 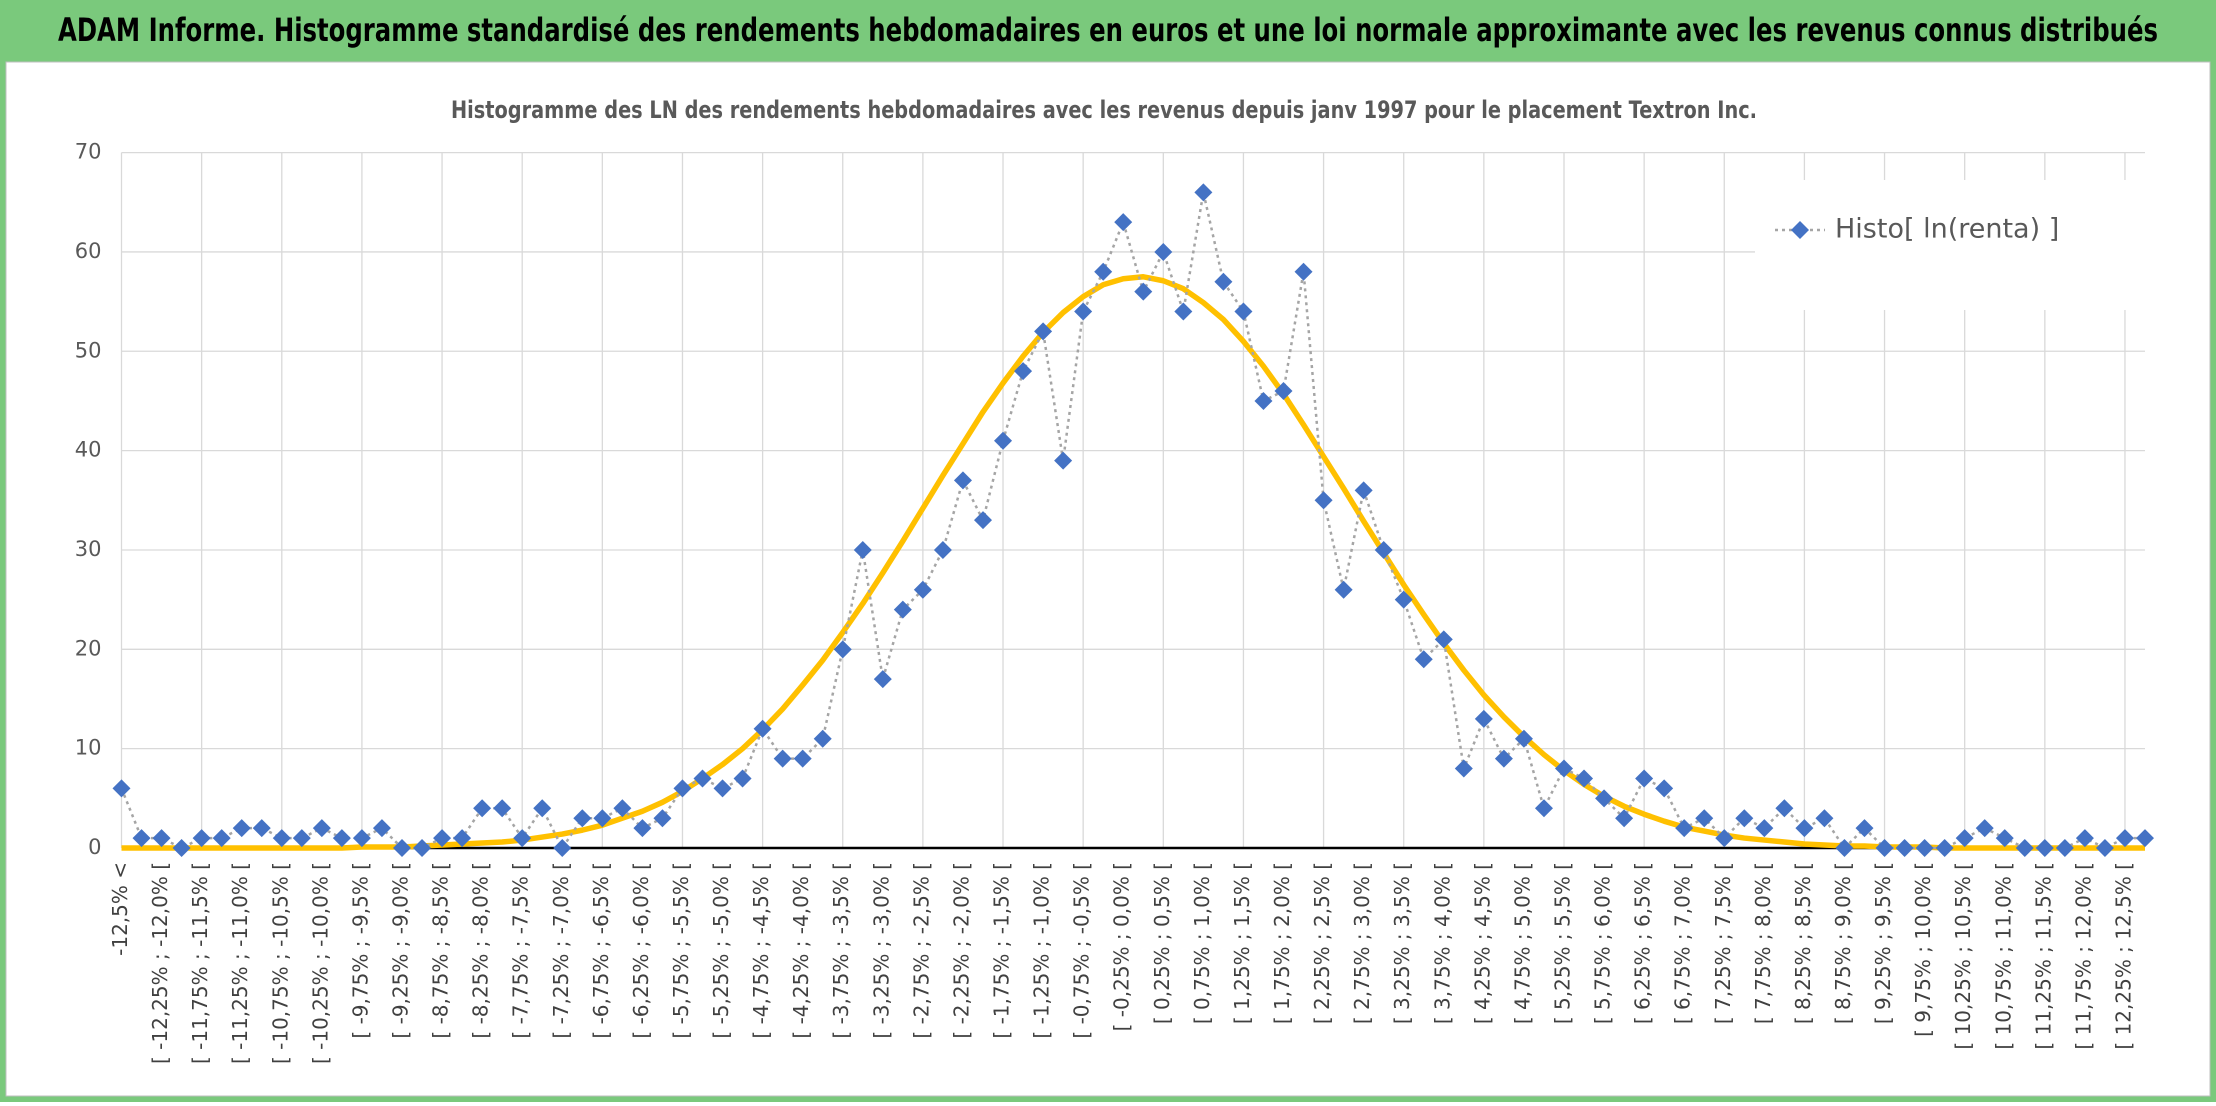 I want to click on x-tick-label: [ -7,75% ; -7,5% [, so click(x=521, y=950).